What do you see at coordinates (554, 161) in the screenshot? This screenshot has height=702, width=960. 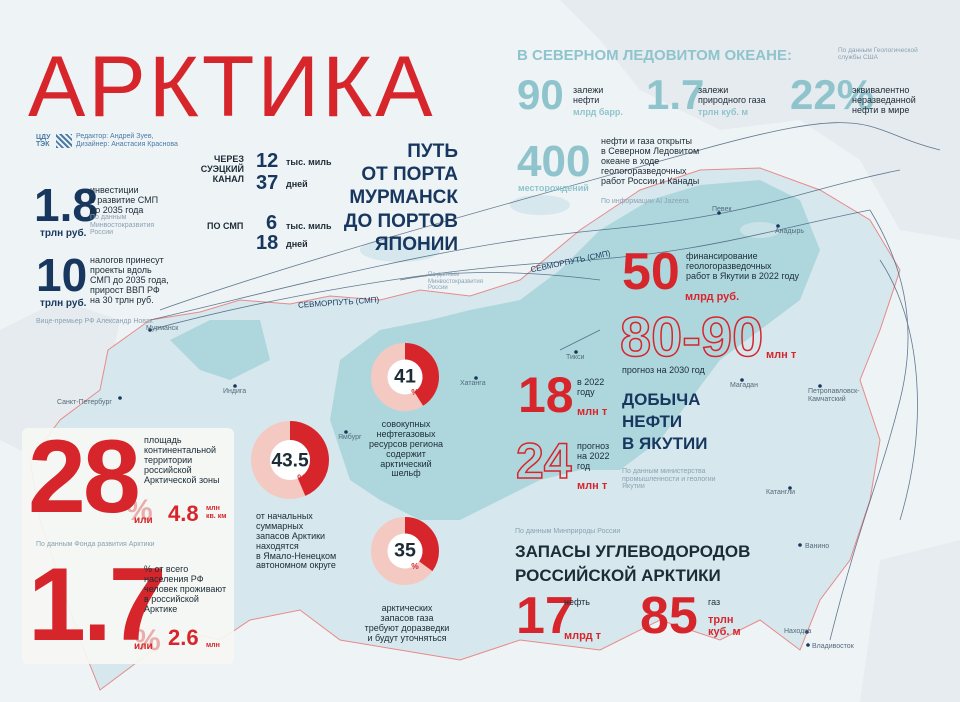 I see `ocean-fields-value: 400` at bounding box center [554, 161].